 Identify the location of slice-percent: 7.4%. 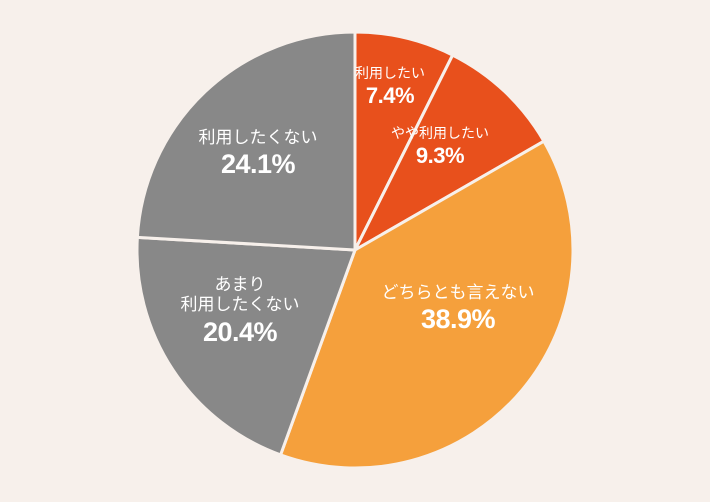
(390, 95).